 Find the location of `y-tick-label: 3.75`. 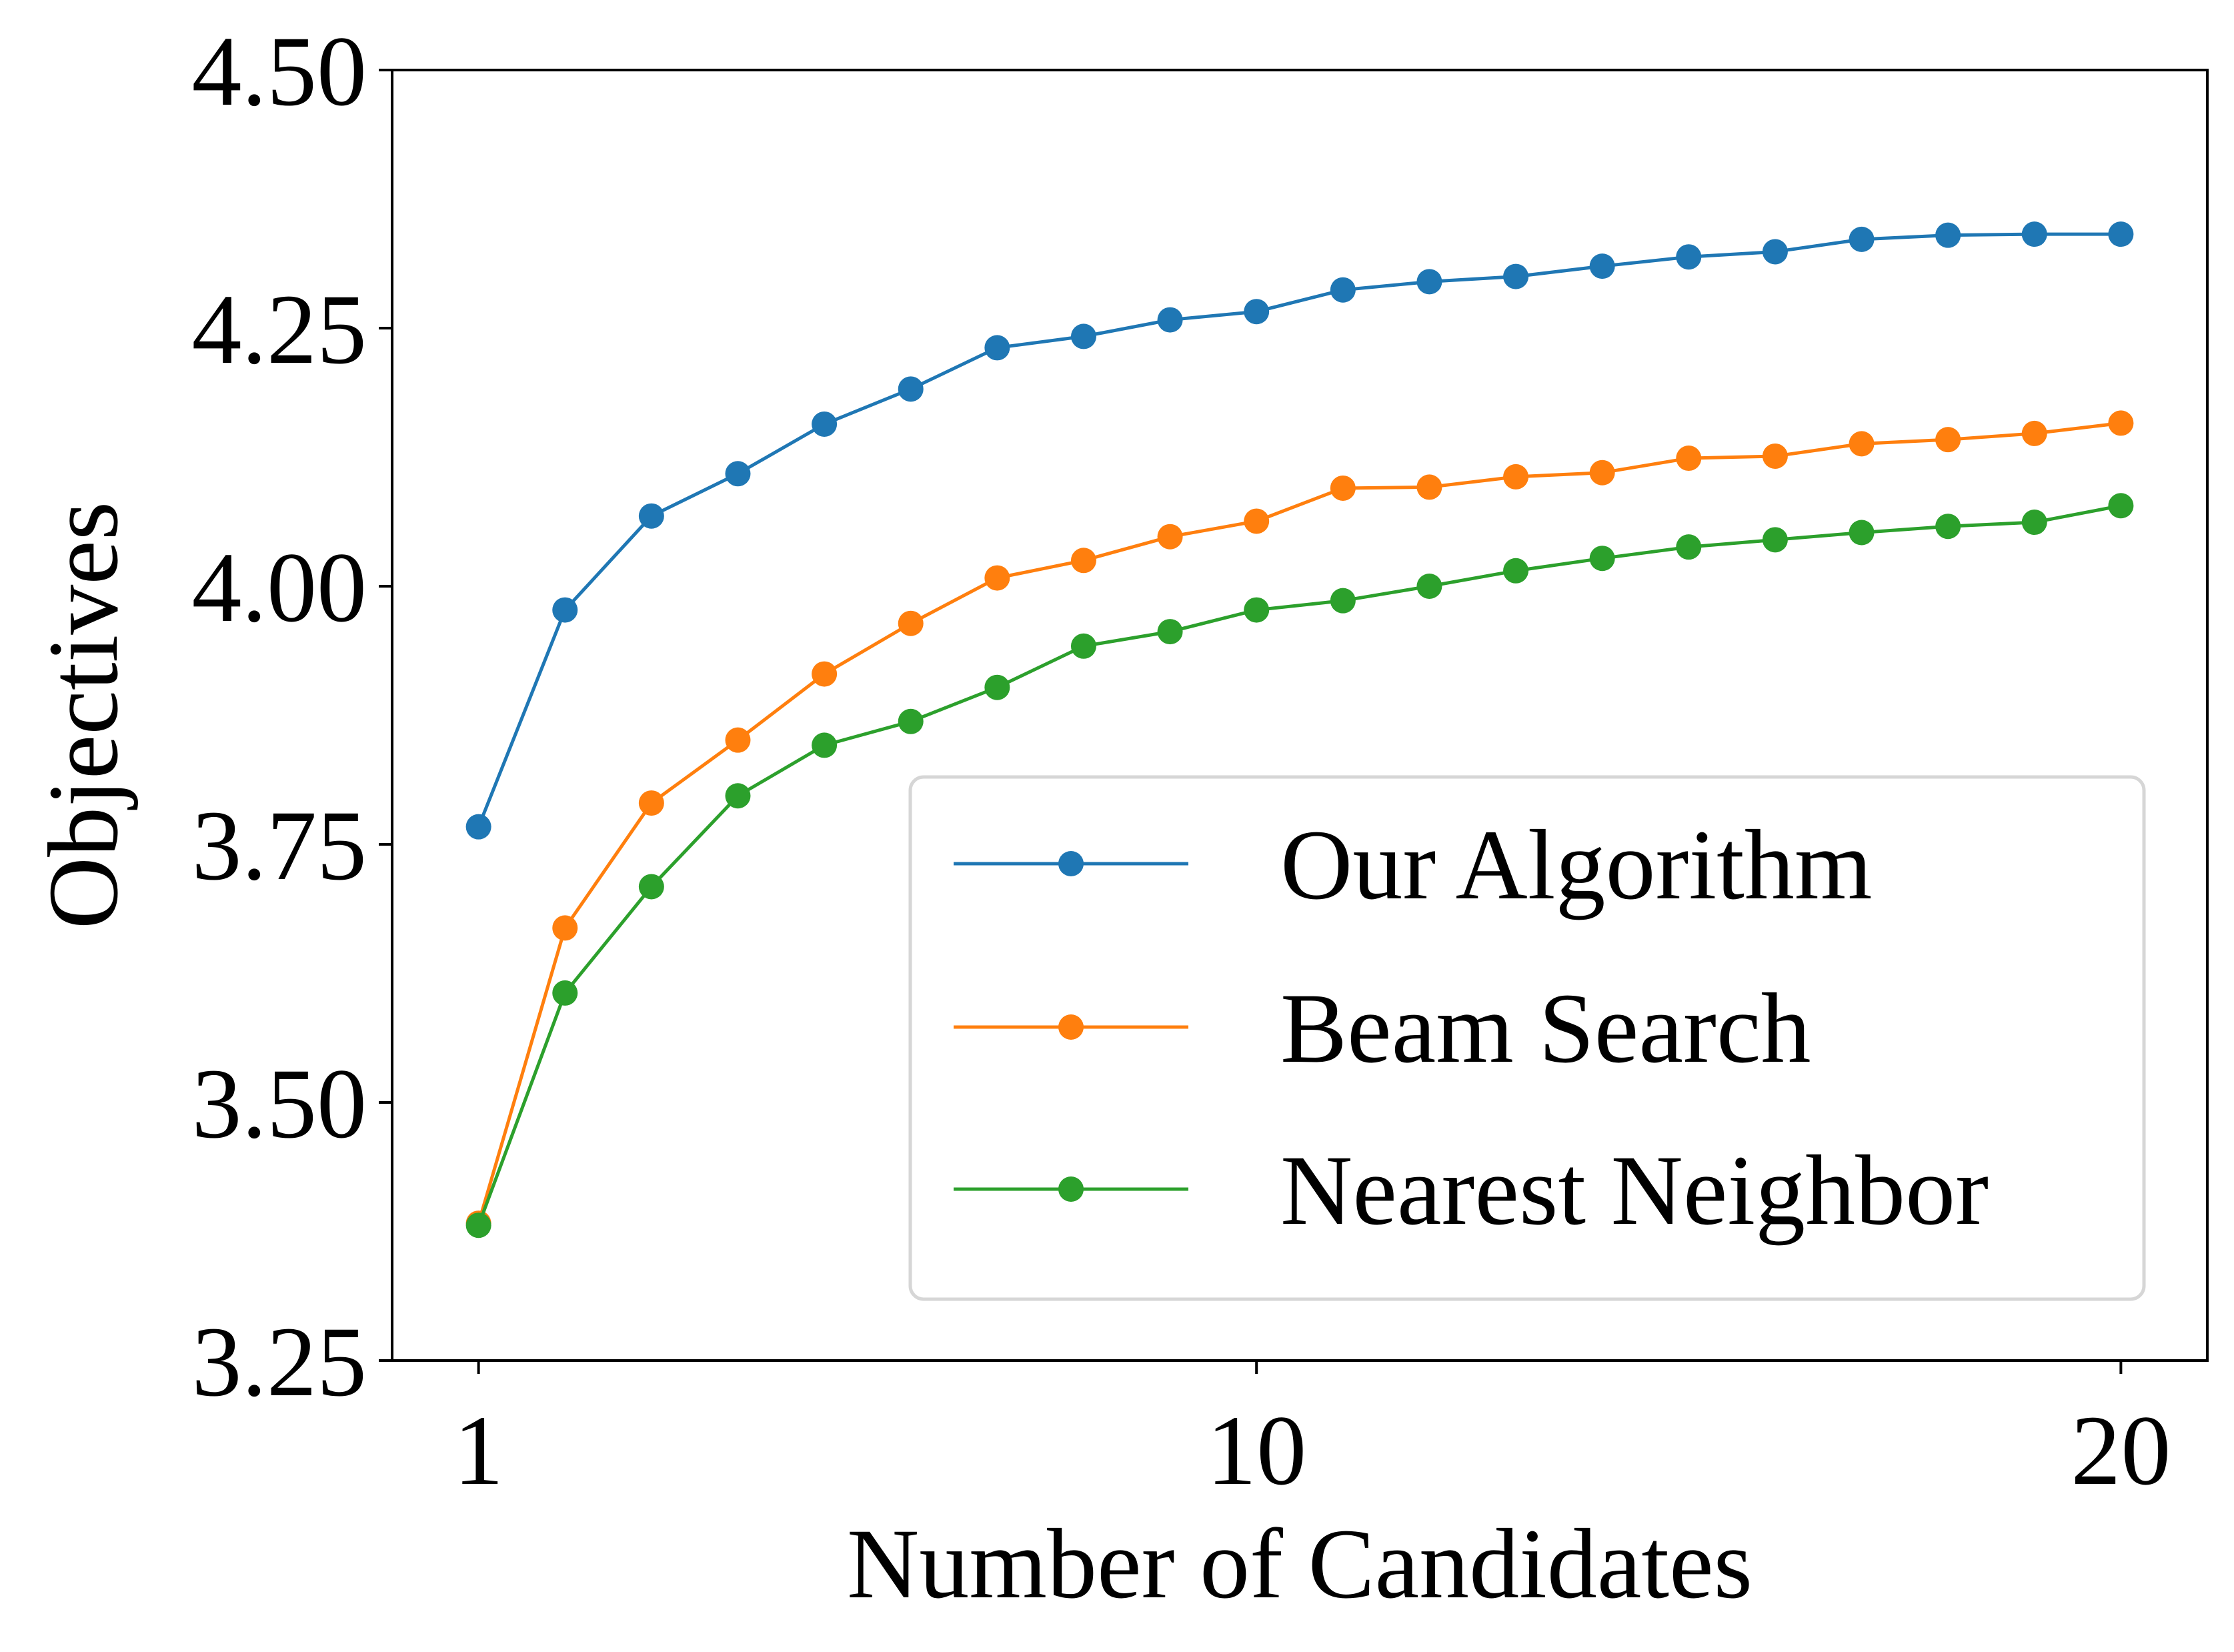

y-tick-label: 3.75 is located at coordinates (279, 845).